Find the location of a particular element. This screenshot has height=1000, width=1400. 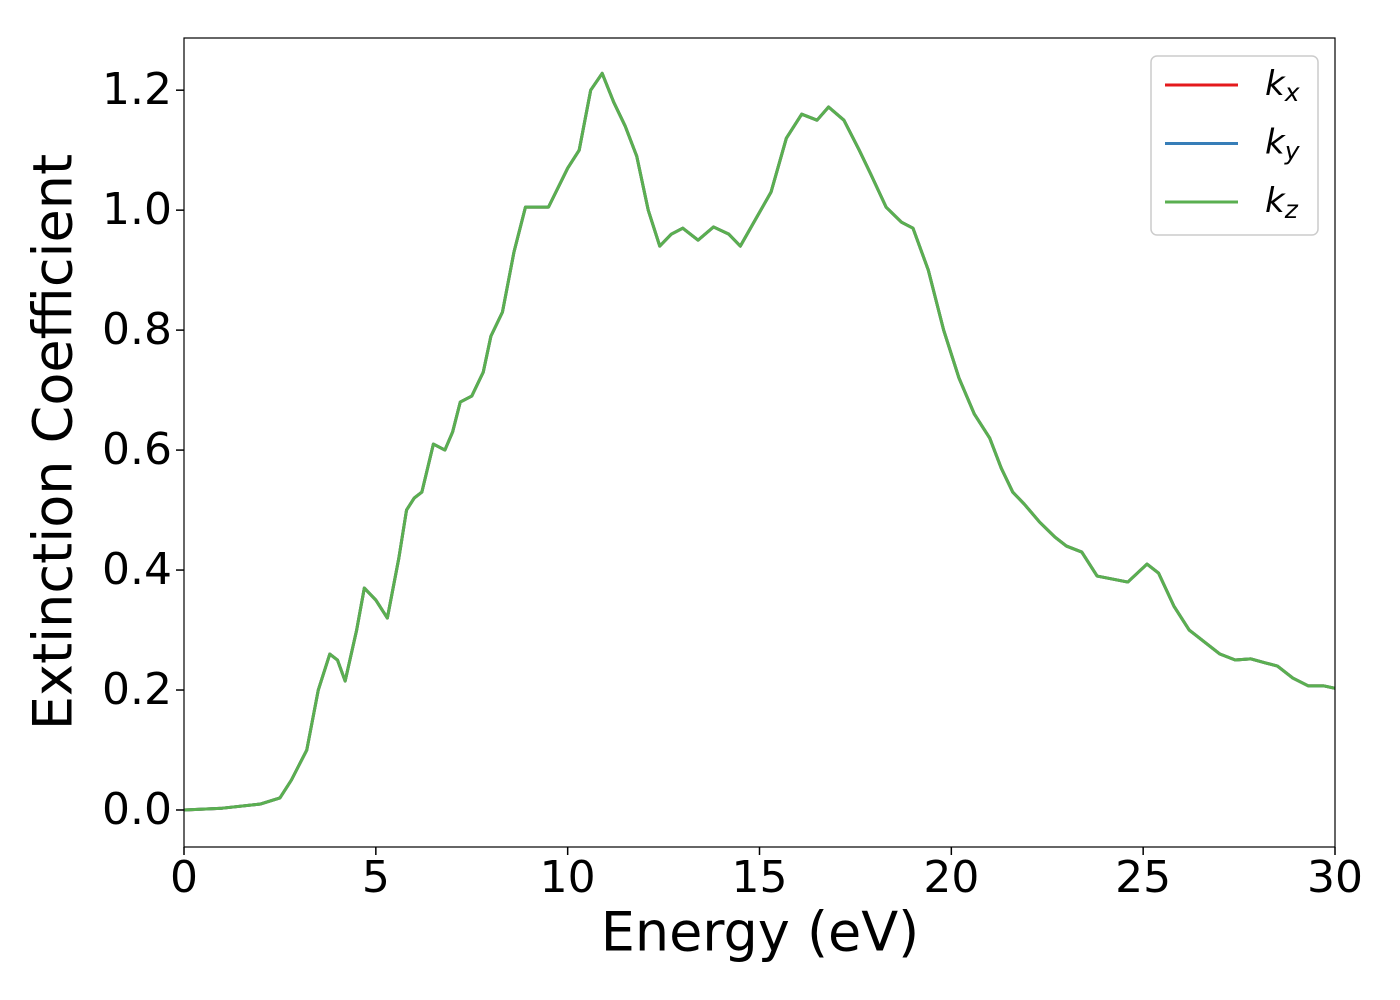

y-tick-label: 1.0 is located at coordinates (137, 209).